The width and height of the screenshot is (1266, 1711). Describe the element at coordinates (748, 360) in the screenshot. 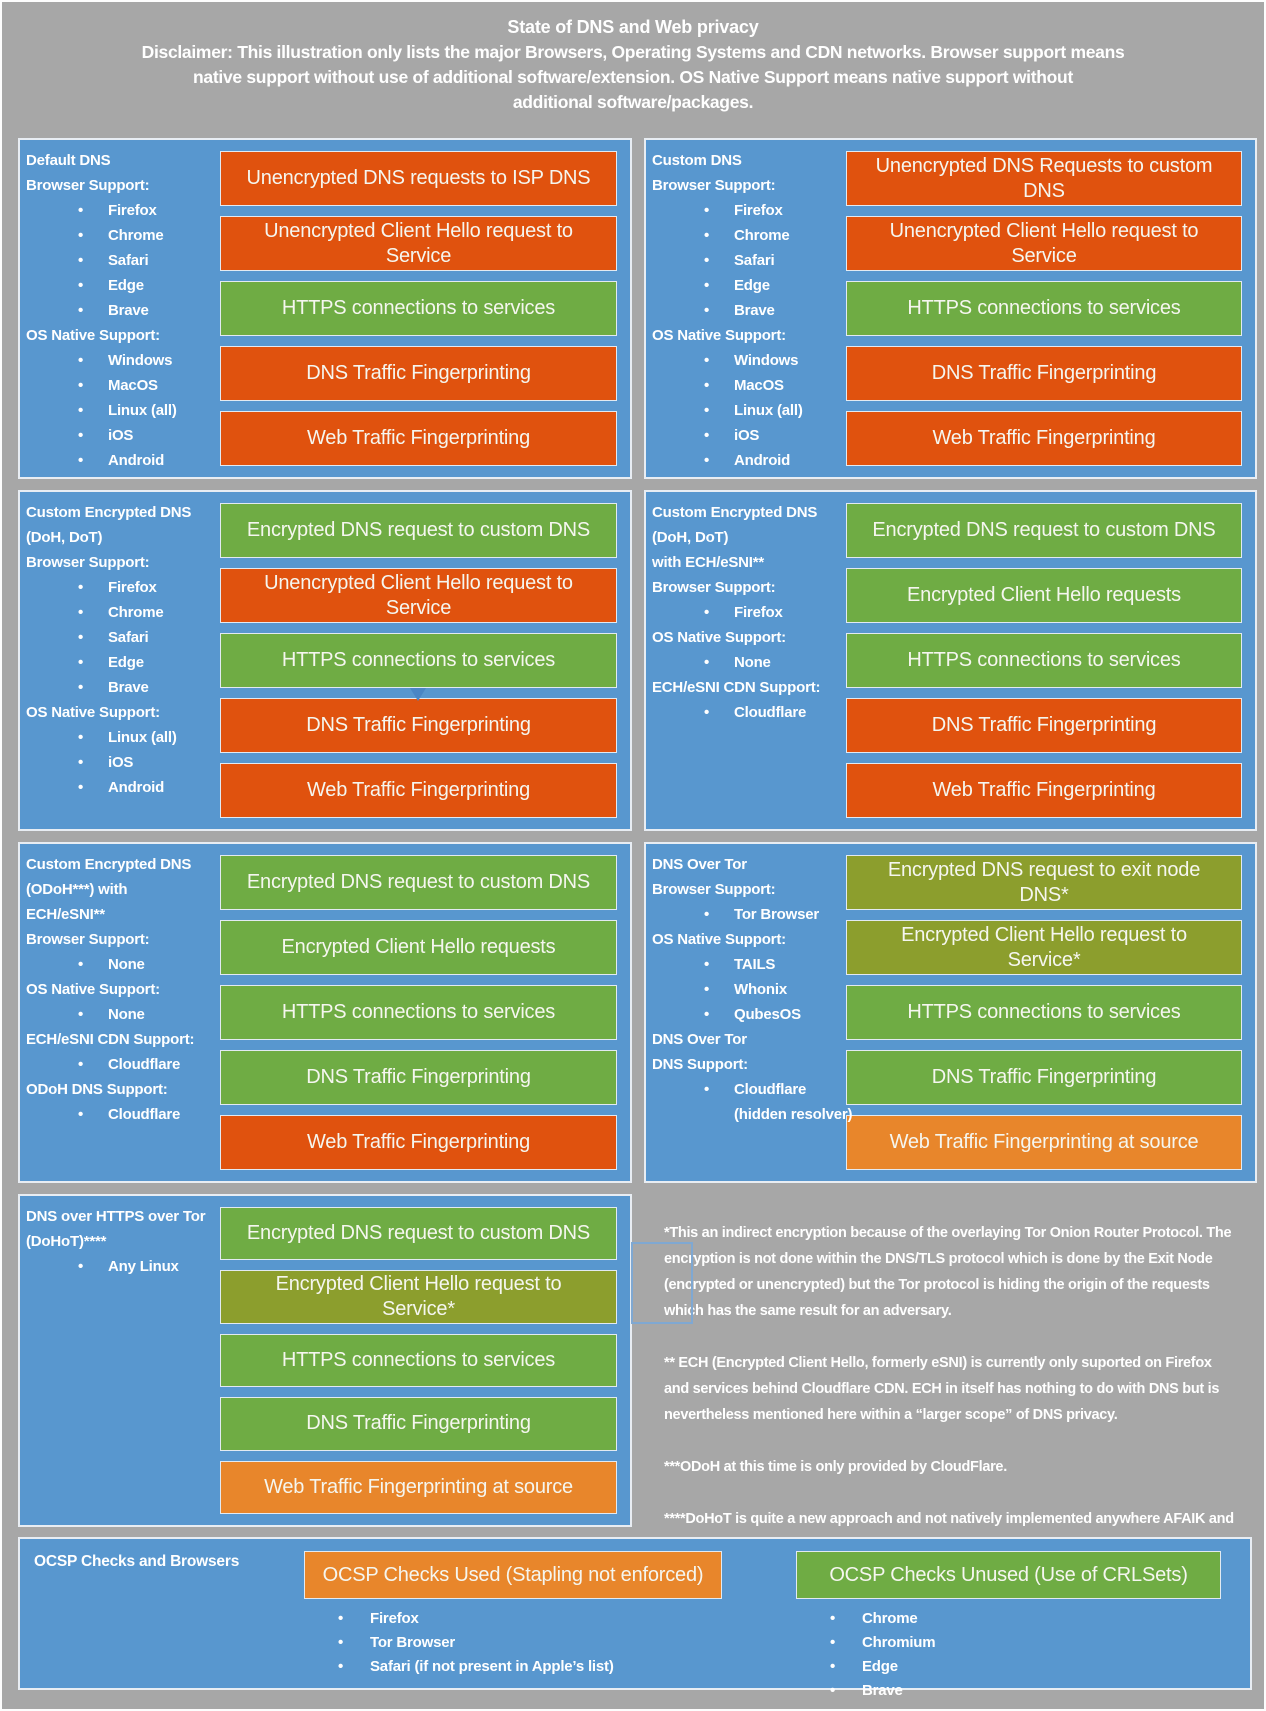

I see `support-item-windows: Windows` at that location.